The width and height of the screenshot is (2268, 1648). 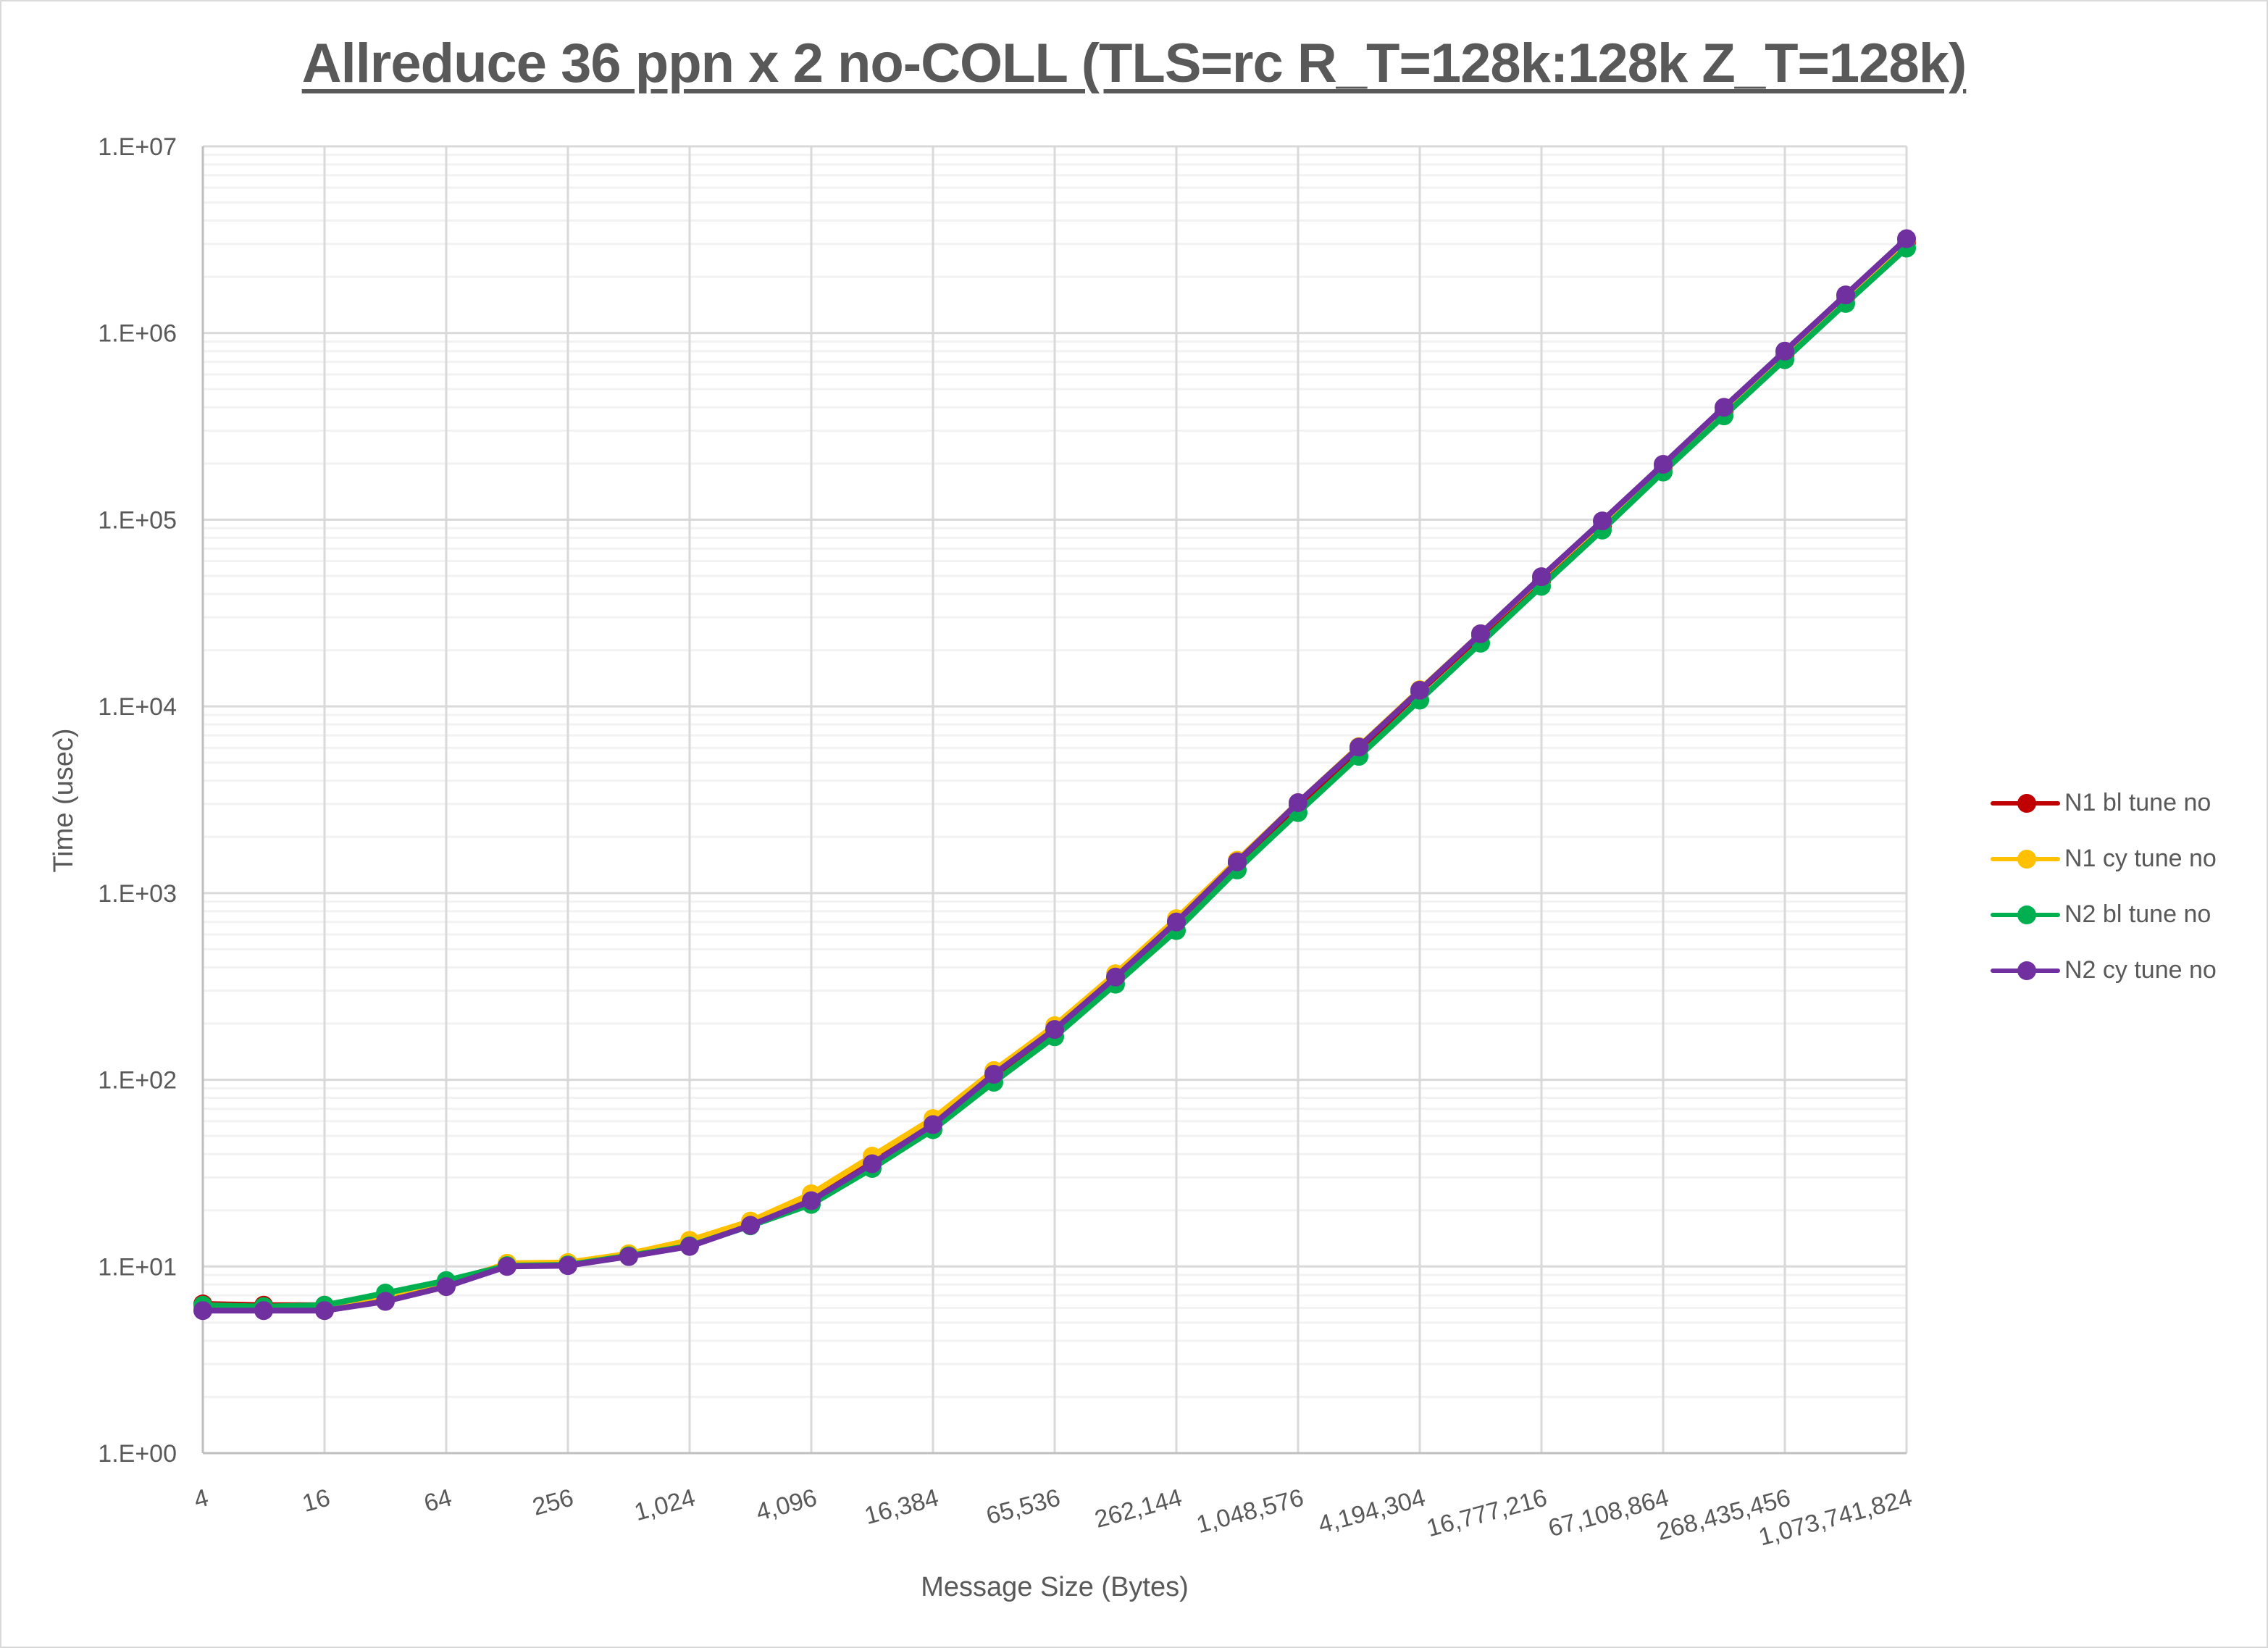 I want to click on x-tick-label: 4,096, so click(x=786, y=1505).